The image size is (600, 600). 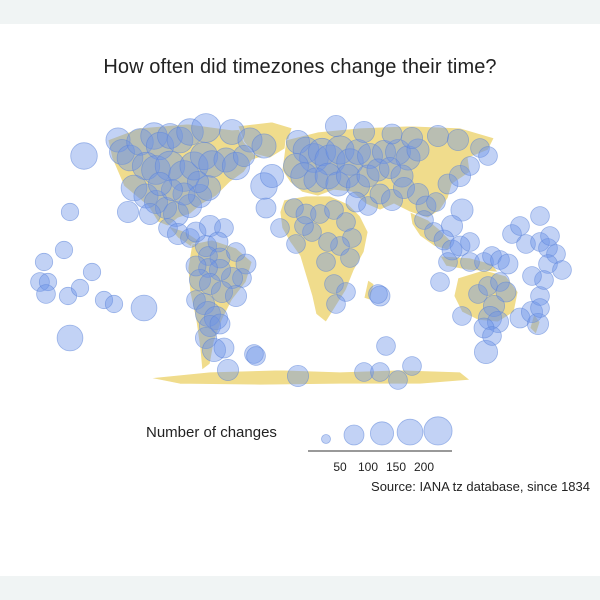 What do you see at coordinates (431, 231) in the screenshot?
I see `land-south-east-asia` at bounding box center [431, 231].